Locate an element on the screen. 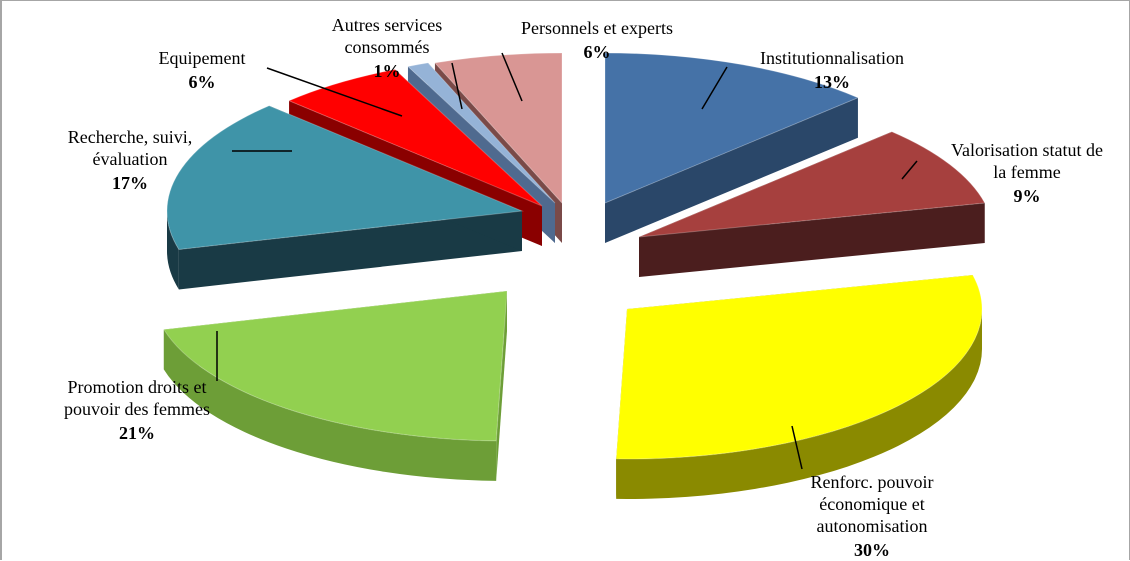  slice-label-line: Personnels et experts is located at coordinates (597, 28).